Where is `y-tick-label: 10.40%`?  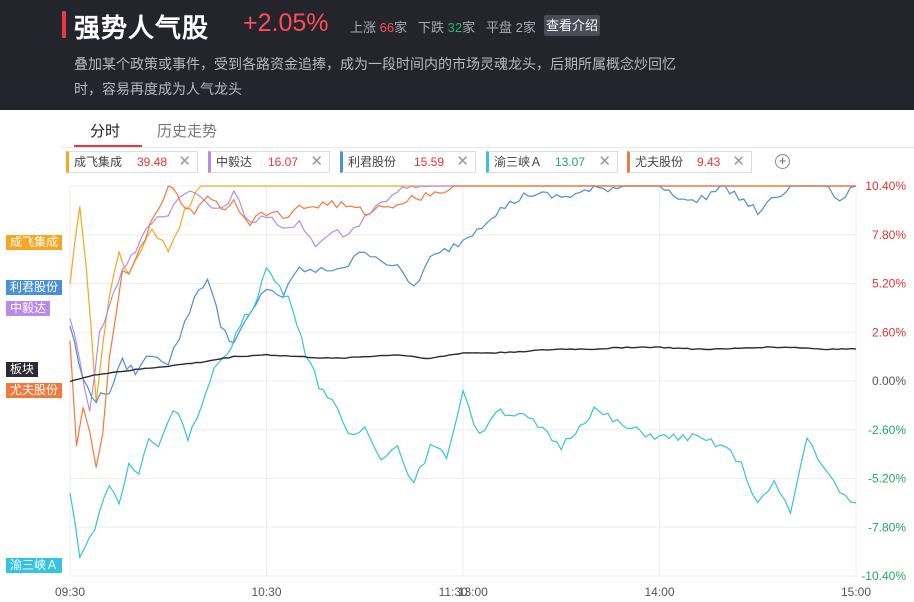
y-tick-label: 10.40% is located at coordinates (885, 186).